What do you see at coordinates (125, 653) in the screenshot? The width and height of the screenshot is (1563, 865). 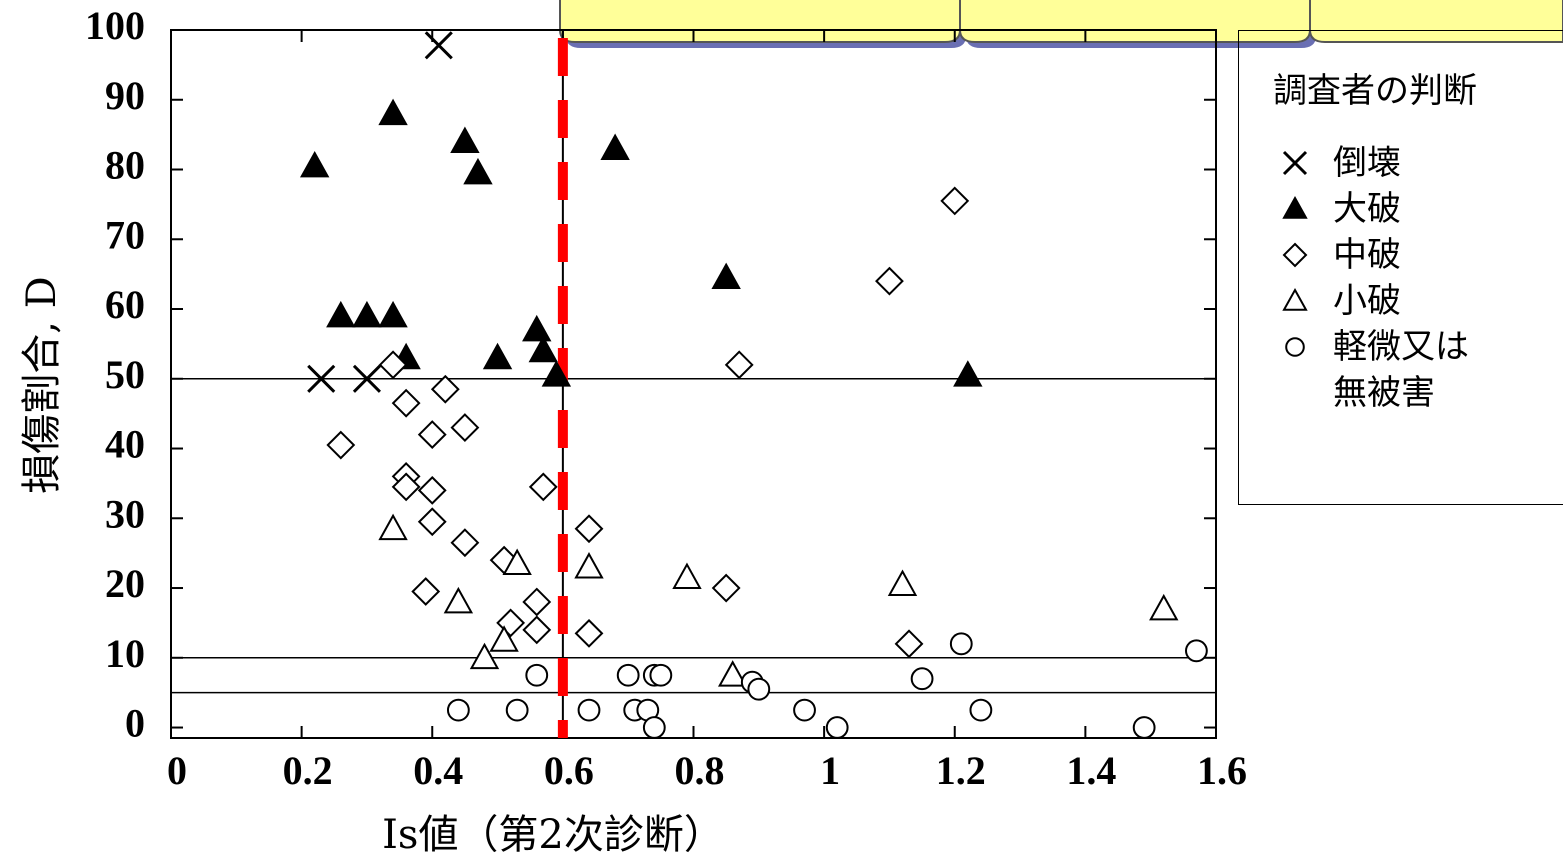 I see `y-tick-label: 10` at bounding box center [125, 653].